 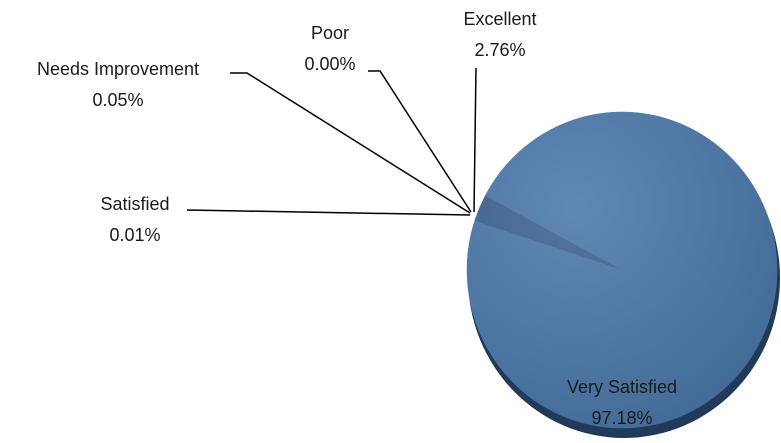 What do you see at coordinates (621, 418) in the screenshot?
I see `value-label: 97.18%` at bounding box center [621, 418].